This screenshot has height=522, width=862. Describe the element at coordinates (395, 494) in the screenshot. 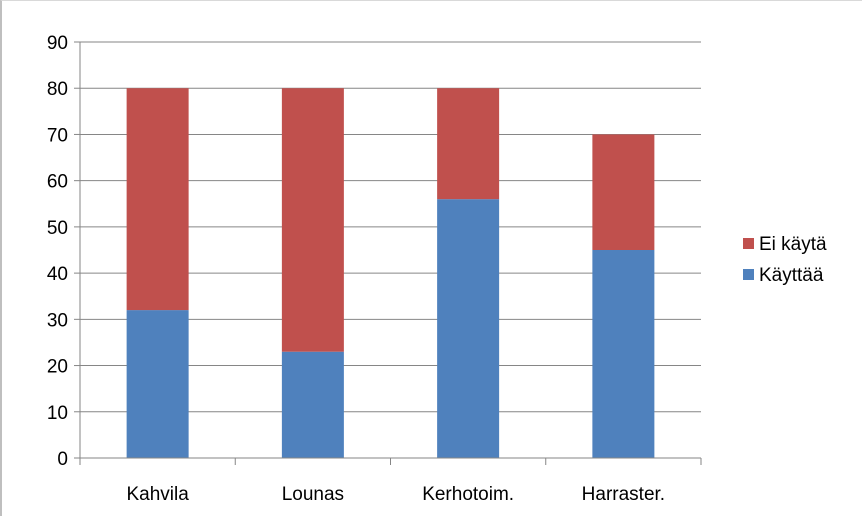

I see `category-labels: Kahvila Lounas Kerhotoim. Harraster.` at that location.